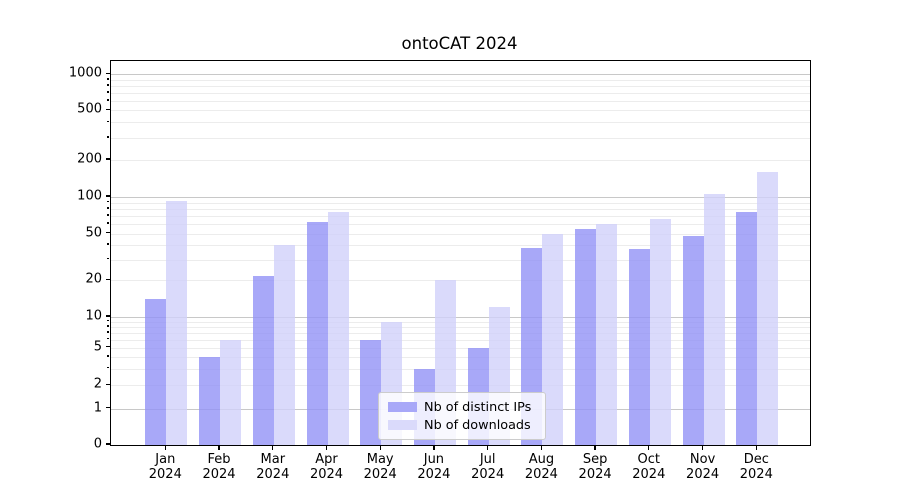  Describe the element at coordinates (714, 319) in the screenshot. I see `bar-downloads-nov` at that location.